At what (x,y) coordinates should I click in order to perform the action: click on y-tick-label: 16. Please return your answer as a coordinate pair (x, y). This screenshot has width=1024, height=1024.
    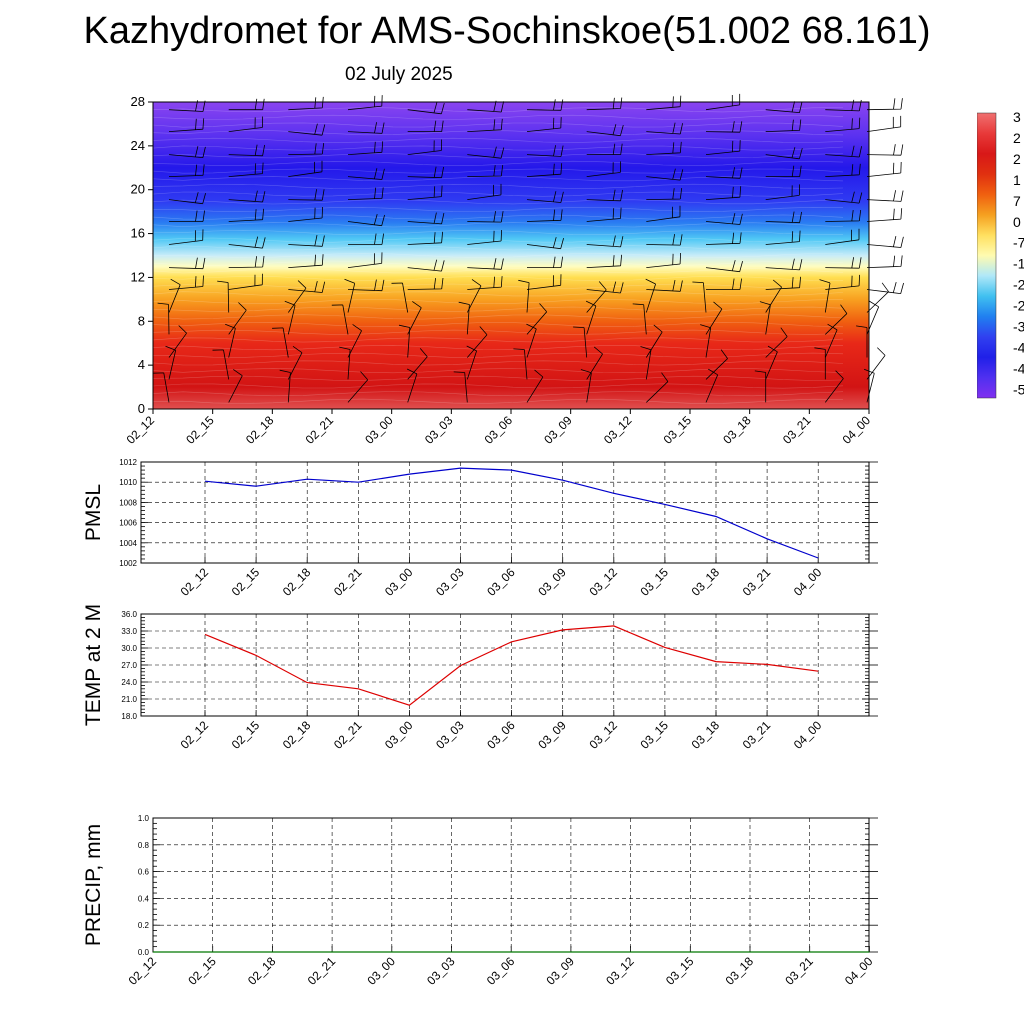
    Looking at the image, I should click on (138, 233).